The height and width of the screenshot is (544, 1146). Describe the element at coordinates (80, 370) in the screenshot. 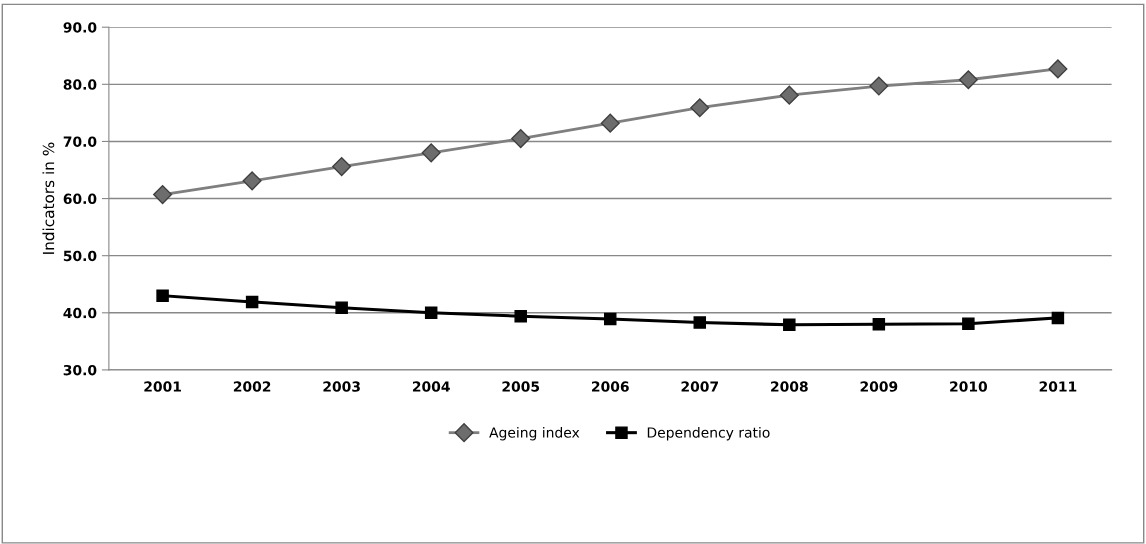

I see `y-tick-label: 30.0` at that location.